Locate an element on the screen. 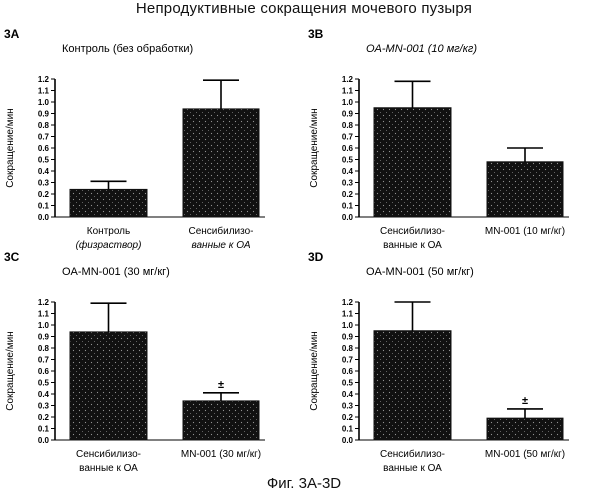 This screenshot has width=608, height=500. category-label: MN-001 (30 мг/кг) is located at coordinates (221, 454).